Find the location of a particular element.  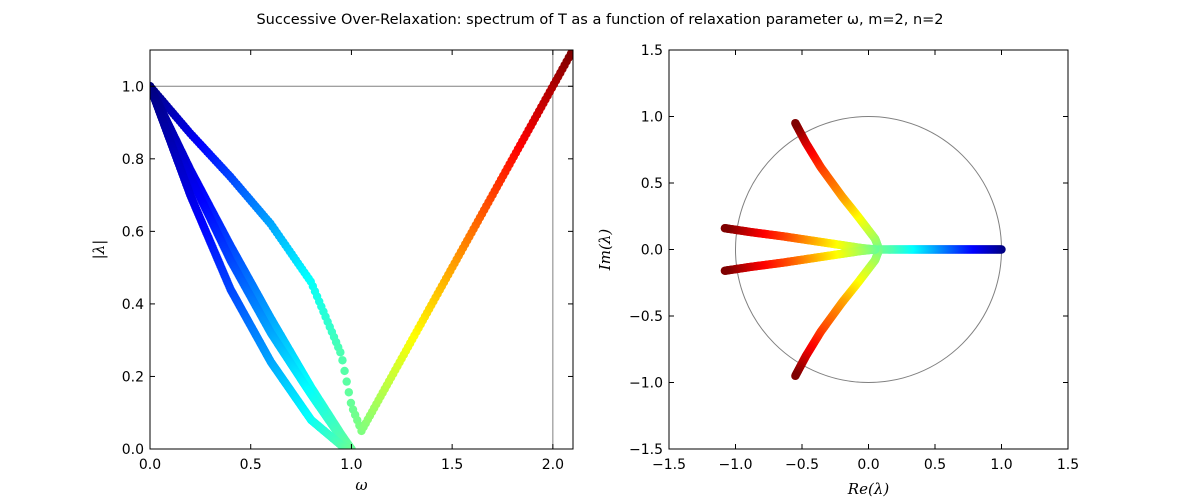

y-tick-label: 1.5 is located at coordinates (652, 51).